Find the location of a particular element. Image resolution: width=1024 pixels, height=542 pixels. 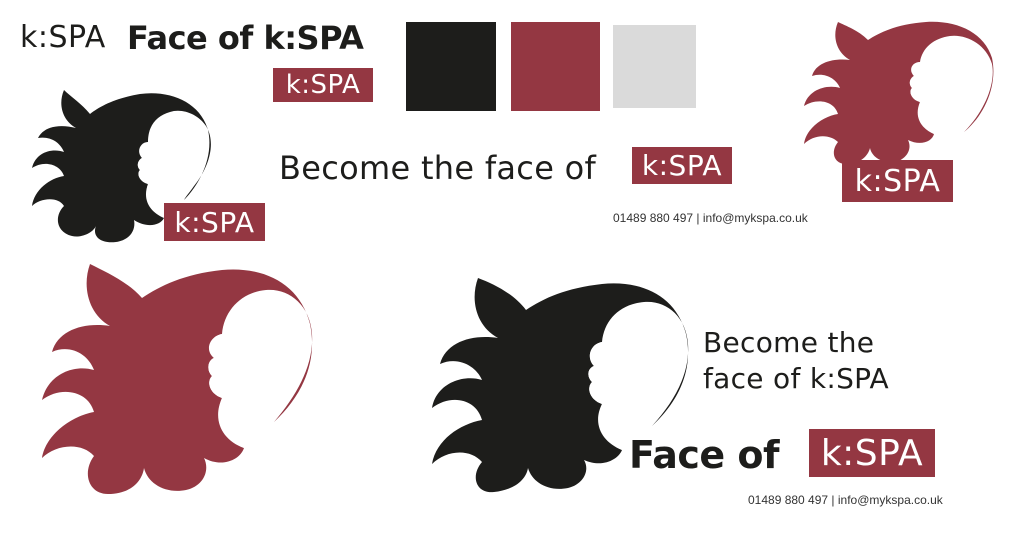

wordmark-kspa: k:SPA is located at coordinates (63, 37).